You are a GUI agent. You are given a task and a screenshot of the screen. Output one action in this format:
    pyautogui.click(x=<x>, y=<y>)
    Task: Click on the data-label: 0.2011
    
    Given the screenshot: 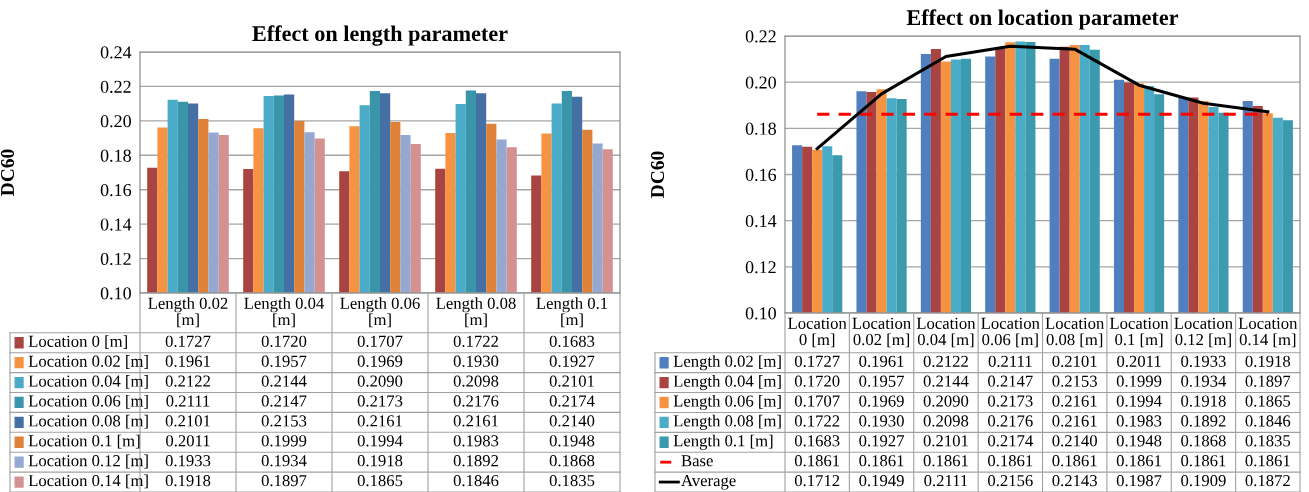 What is the action you would take?
    pyautogui.click(x=188, y=441)
    